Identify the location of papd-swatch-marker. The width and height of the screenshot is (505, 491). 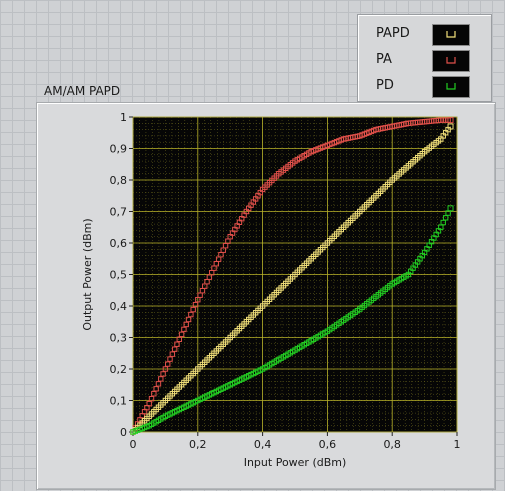
(451, 34).